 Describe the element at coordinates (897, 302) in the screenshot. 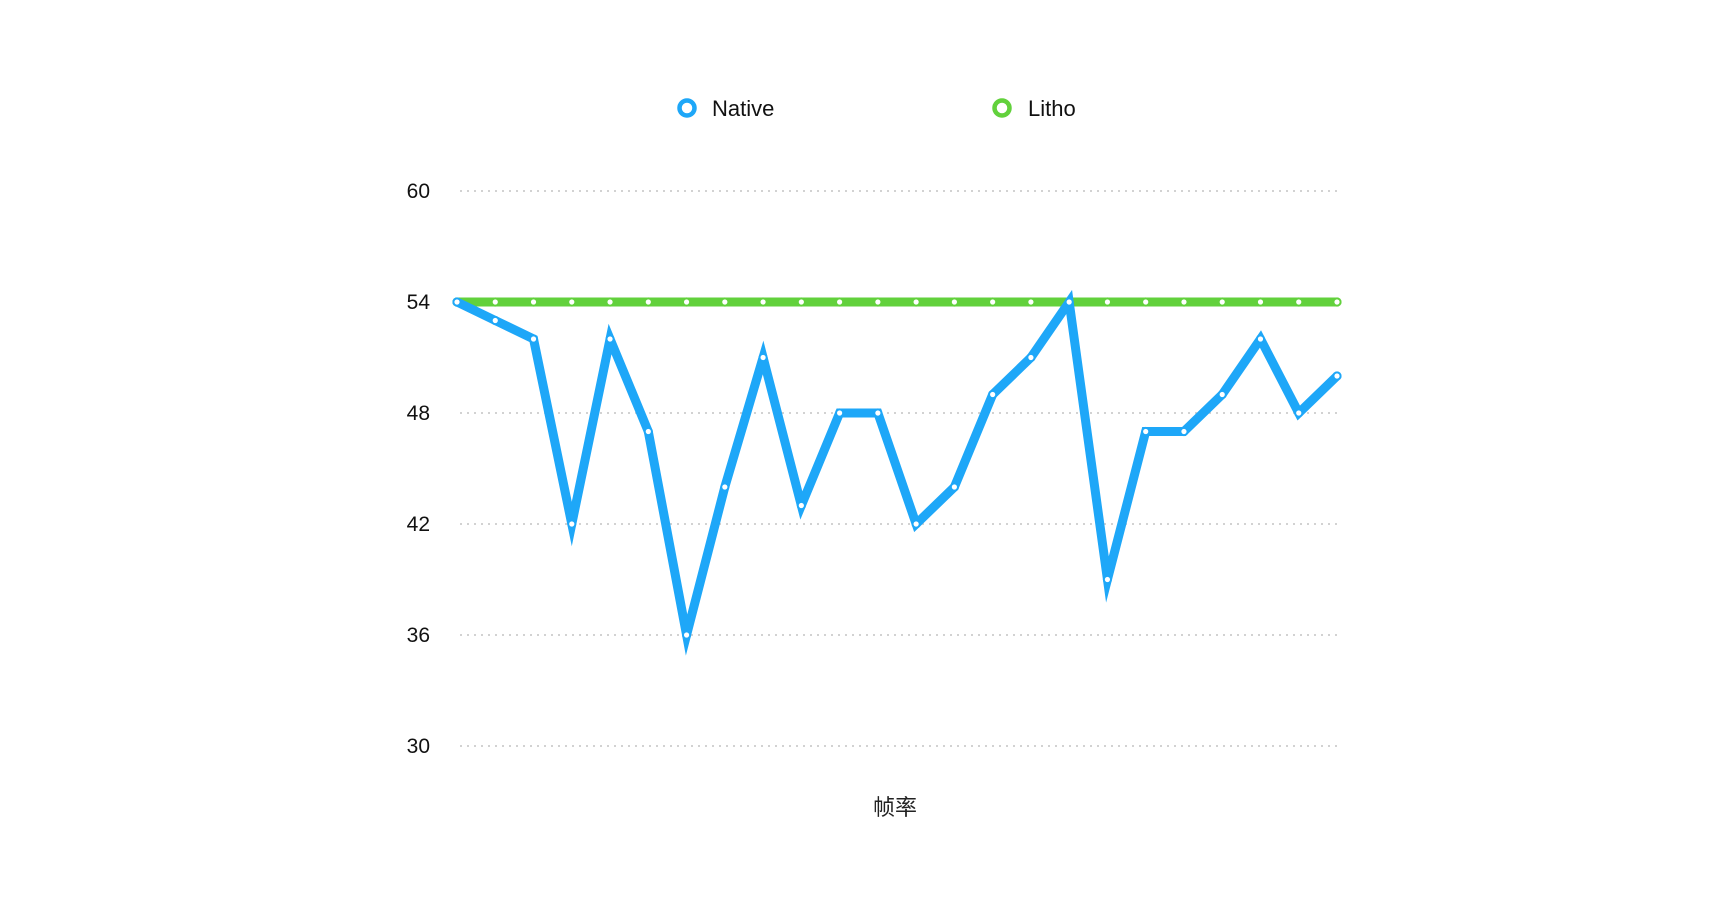

I see `series-litho` at that location.